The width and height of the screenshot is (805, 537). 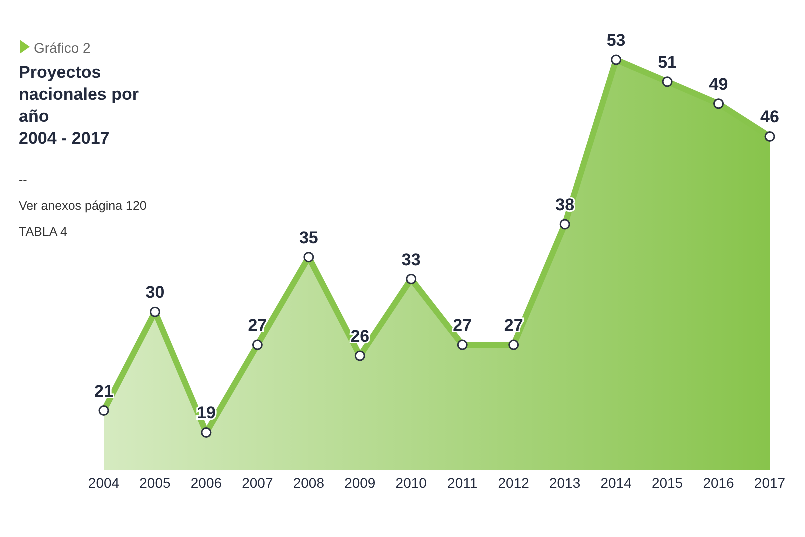 I want to click on x-tick-label: 2011, so click(x=463, y=483).